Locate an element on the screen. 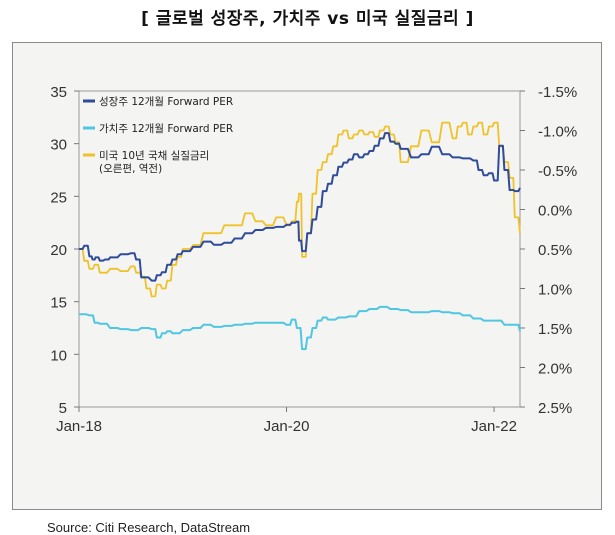  y-right-tick-label: -1.5% is located at coordinates (557, 92).